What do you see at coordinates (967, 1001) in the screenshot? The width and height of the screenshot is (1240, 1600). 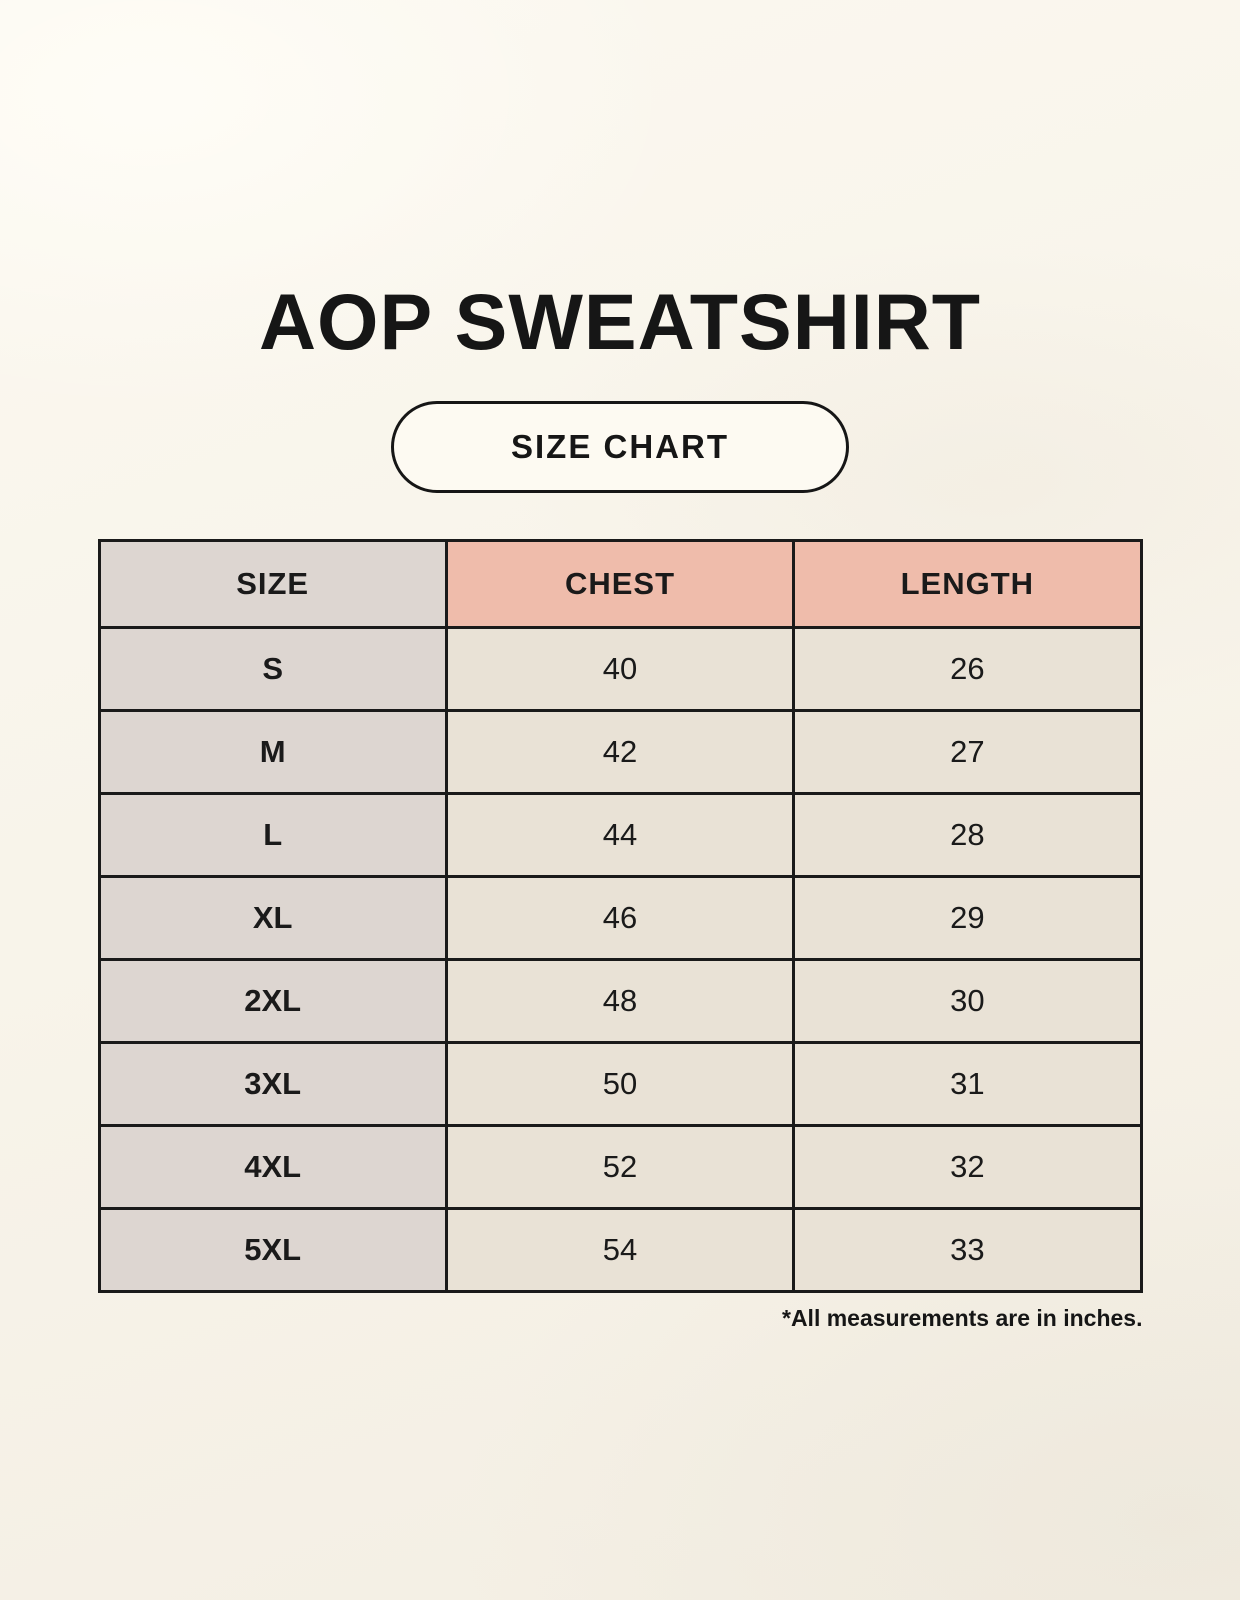 I see `length-cell: 30` at bounding box center [967, 1001].